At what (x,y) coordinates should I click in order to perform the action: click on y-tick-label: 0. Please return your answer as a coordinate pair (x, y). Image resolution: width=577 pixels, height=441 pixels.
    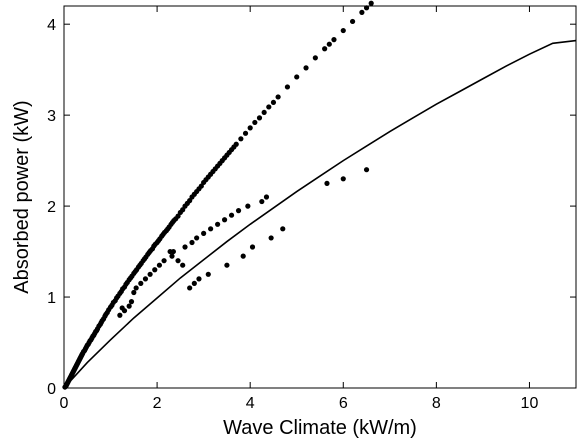
    Looking at the image, I should click on (51, 389).